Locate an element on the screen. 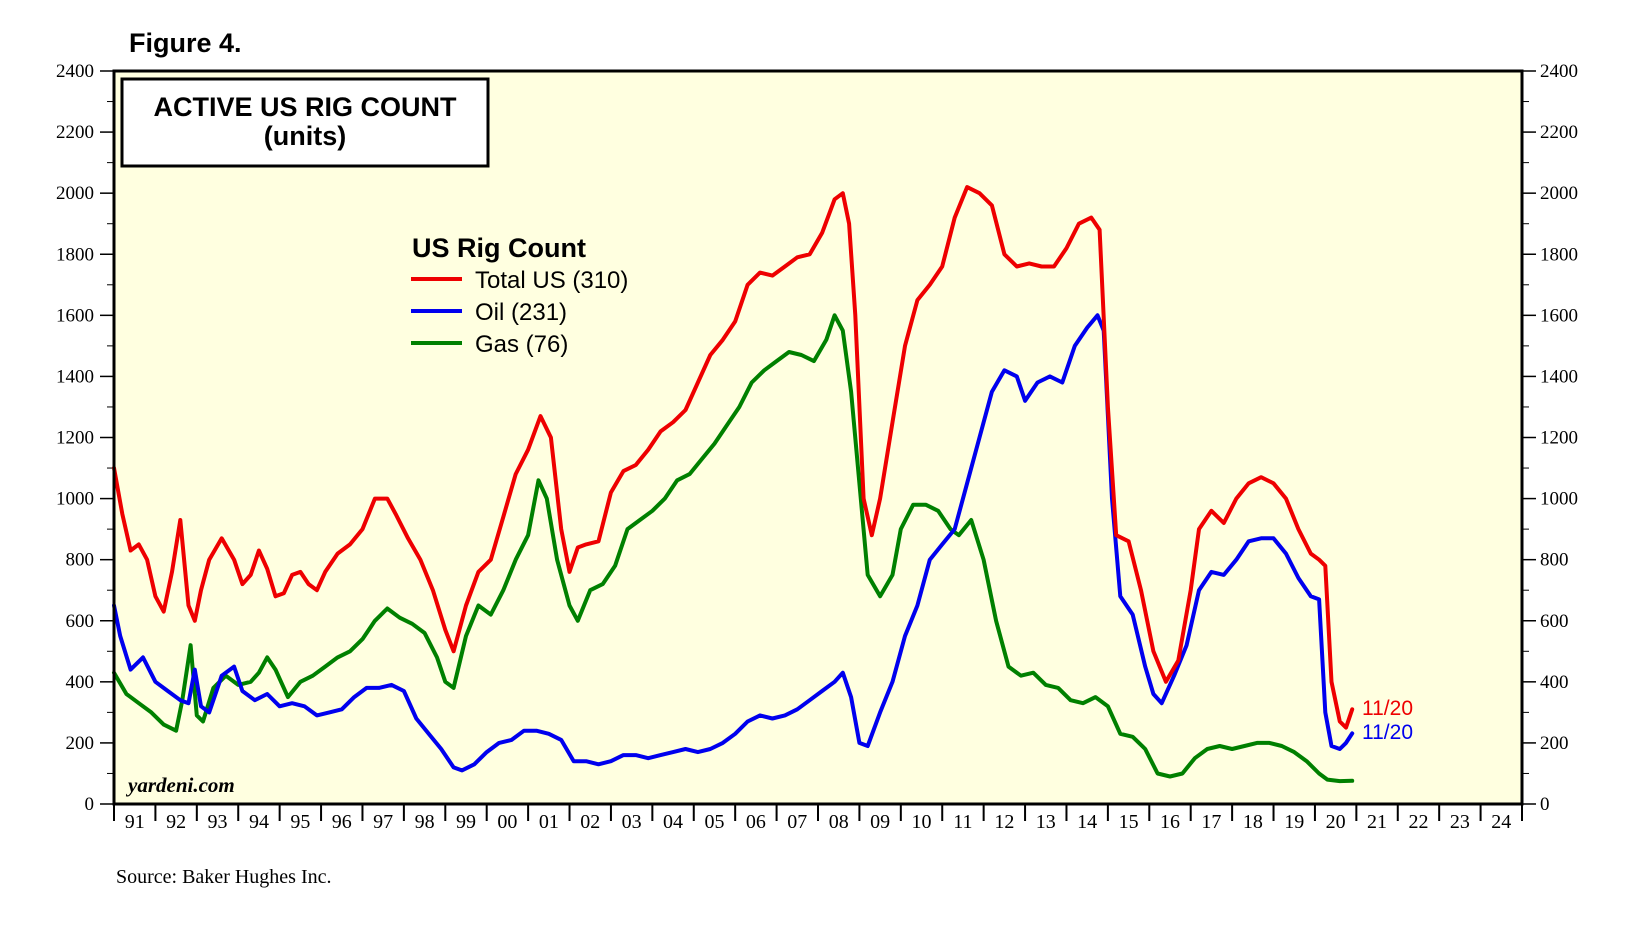  end-label-total: 11/20 is located at coordinates (1387, 708).